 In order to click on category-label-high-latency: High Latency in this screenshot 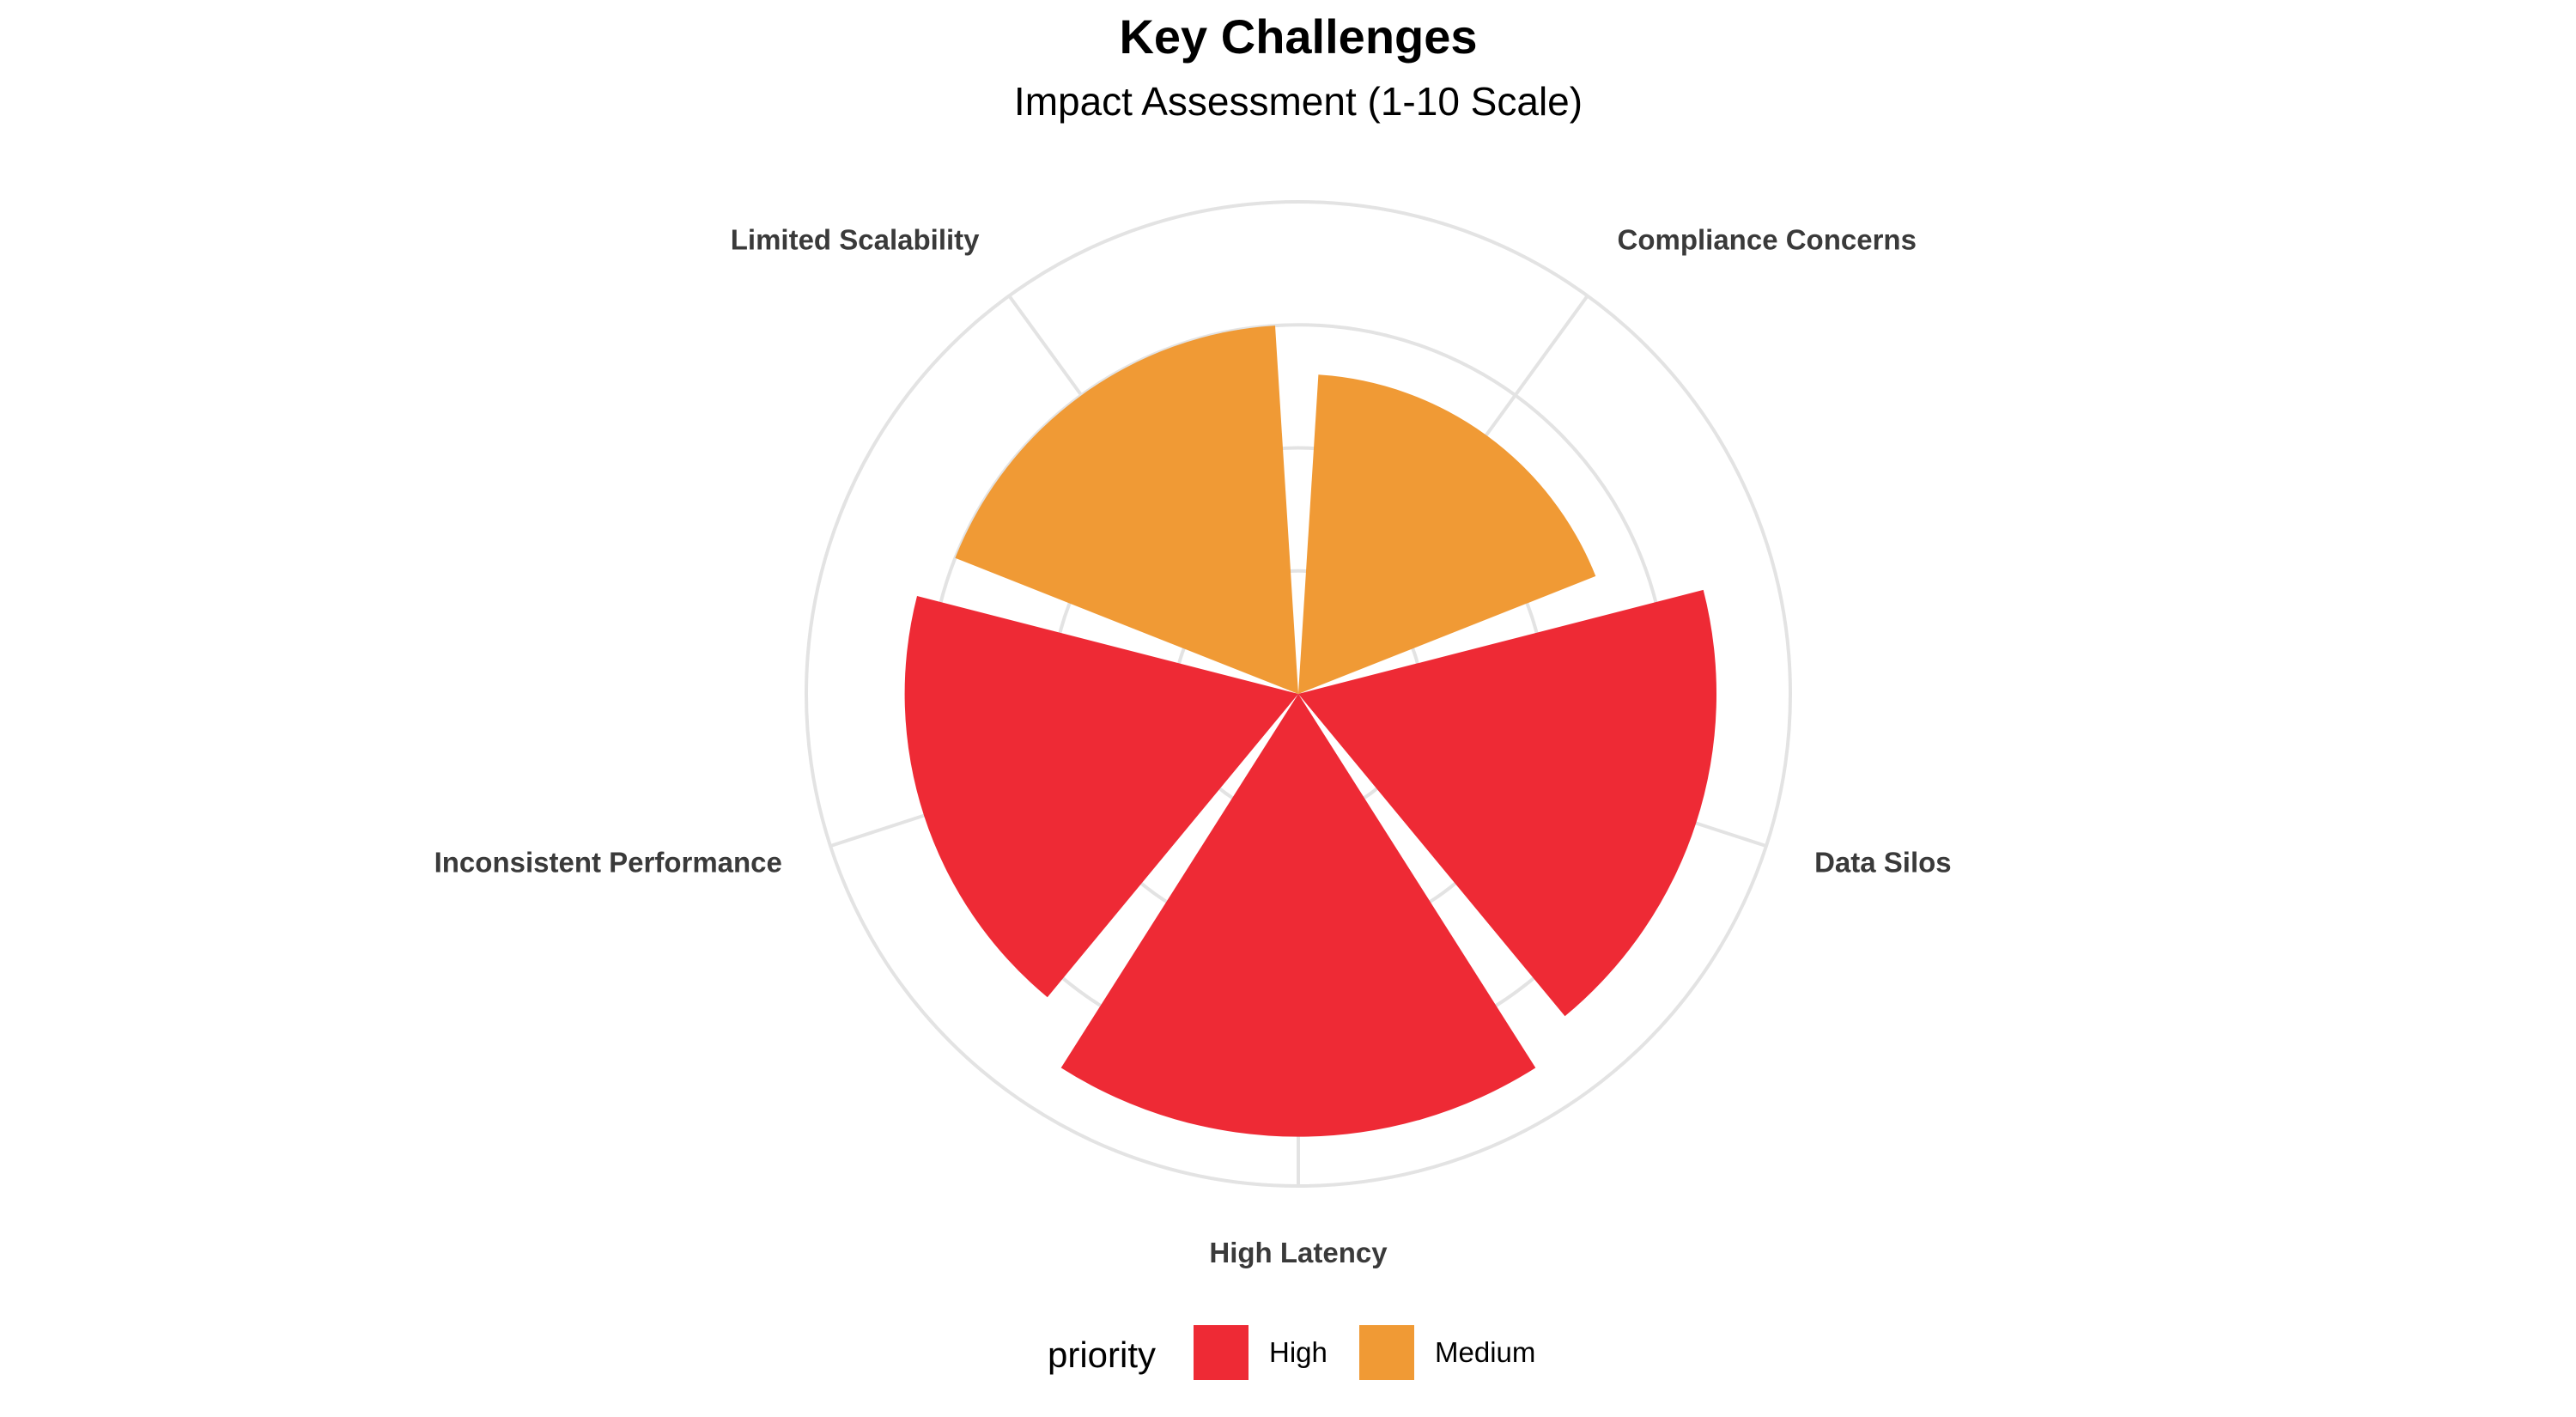, I will do `click(1298, 1252)`.